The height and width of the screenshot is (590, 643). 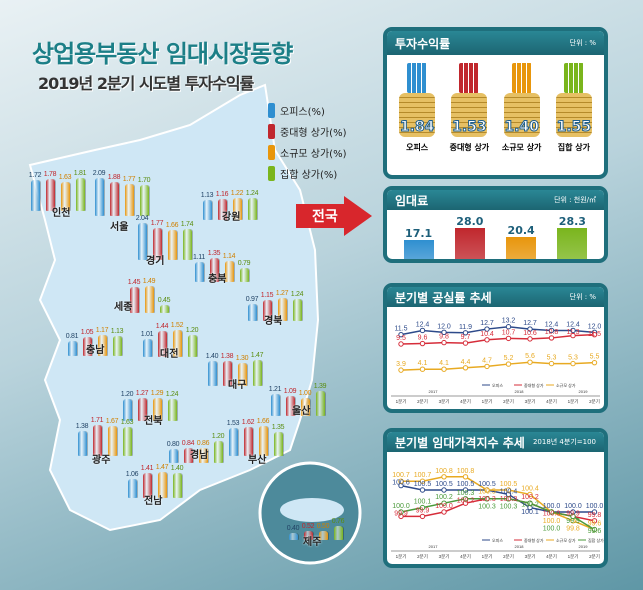 I want to click on data-label: 99.8, so click(x=573, y=529).